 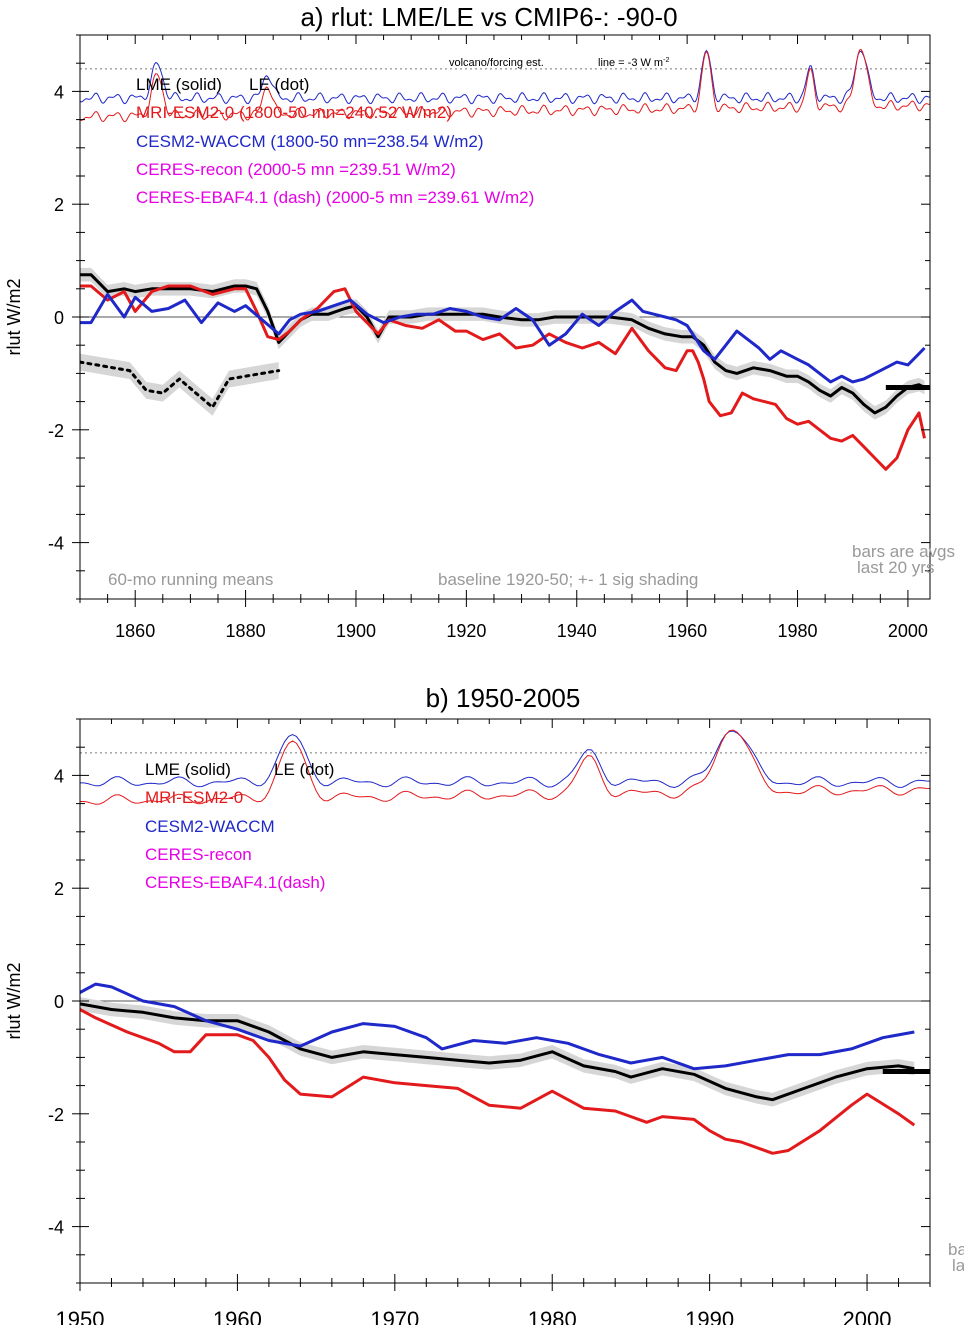 I want to click on shading-le, so click(x=179, y=384).